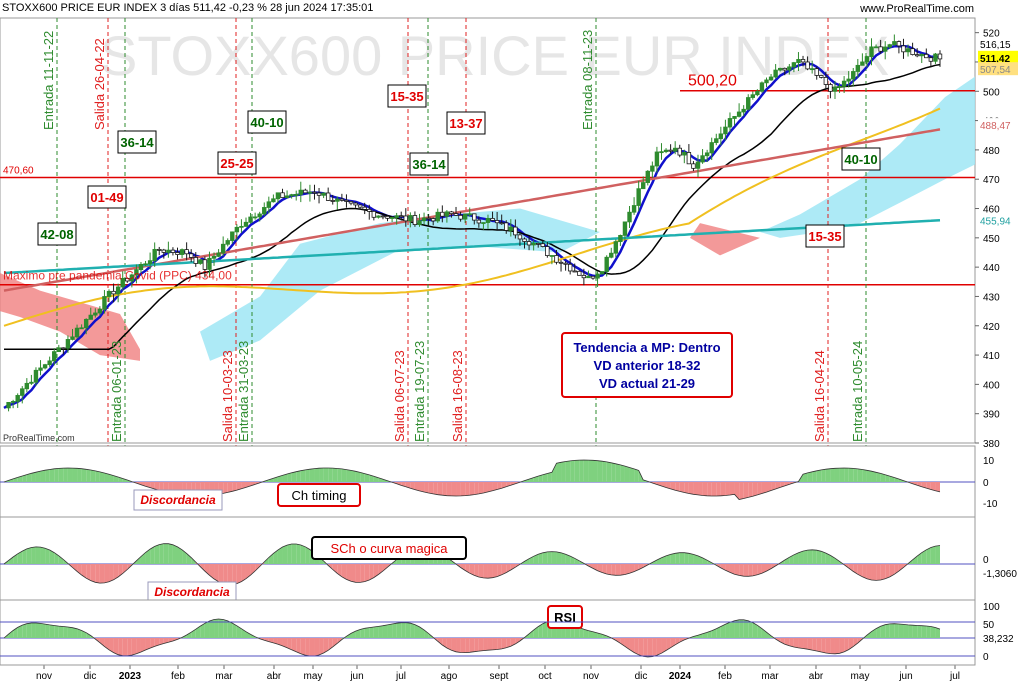 This screenshot has height=683, width=1024. What do you see at coordinates (274, 676) in the screenshot?
I see `x-tick-label: abr` at bounding box center [274, 676].